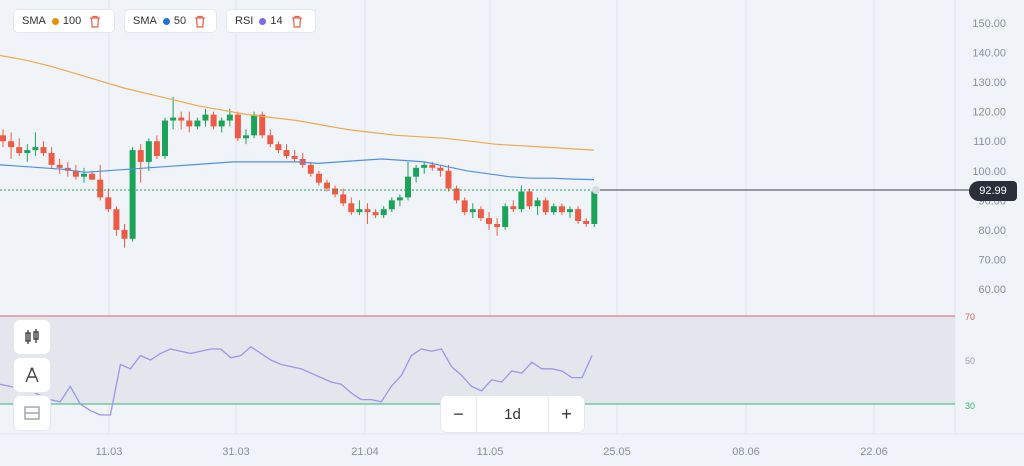 The height and width of the screenshot is (466, 1024). Describe the element at coordinates (64, 21) in the screenshot. I see `indicator-chip-sma-100: SMA 100` at that location.